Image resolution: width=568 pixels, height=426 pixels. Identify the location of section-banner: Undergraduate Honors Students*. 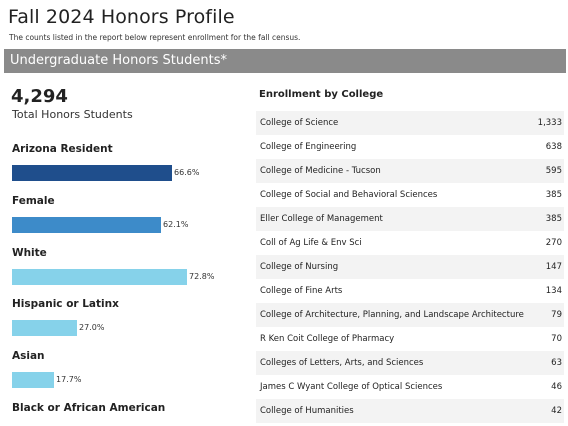
(285, 61).